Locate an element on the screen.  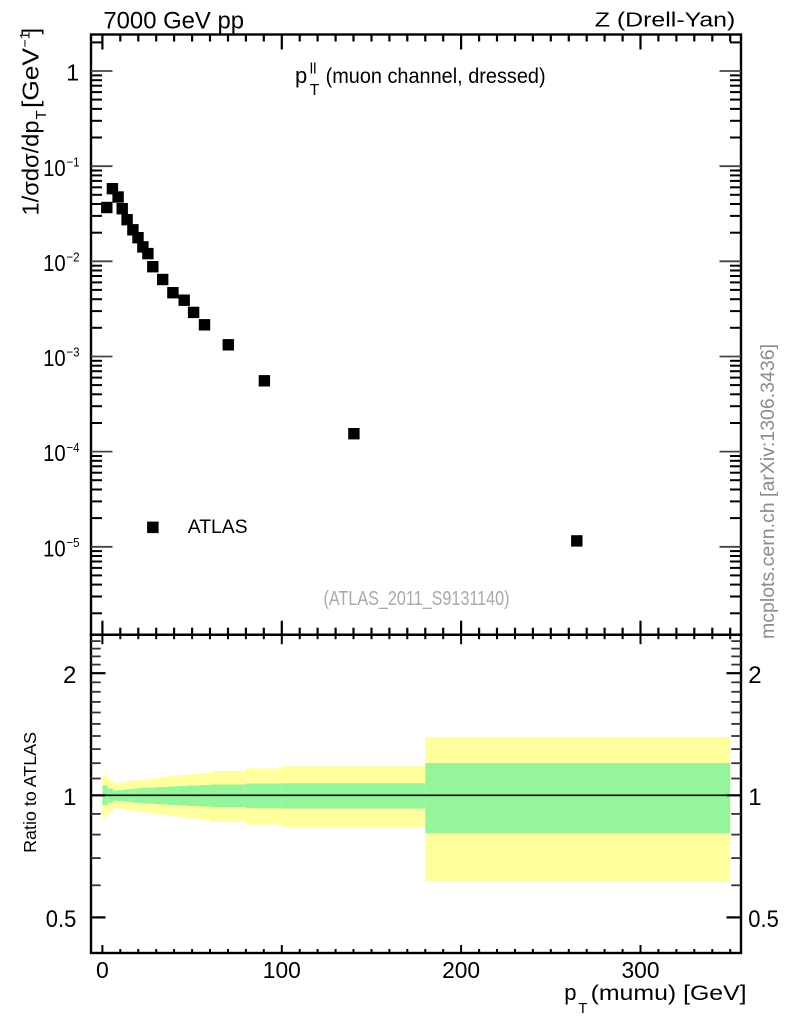
svg-text: 7000 GeV pp is located at coordinates (173, 21).